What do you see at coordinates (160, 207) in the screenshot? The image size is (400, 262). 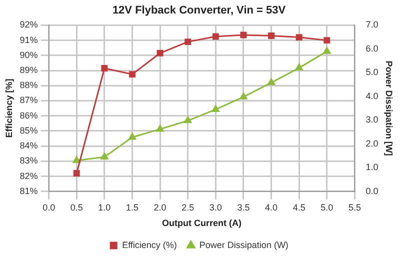 I see `x-tick-label: 2.0` at bounding box center [160, 207].